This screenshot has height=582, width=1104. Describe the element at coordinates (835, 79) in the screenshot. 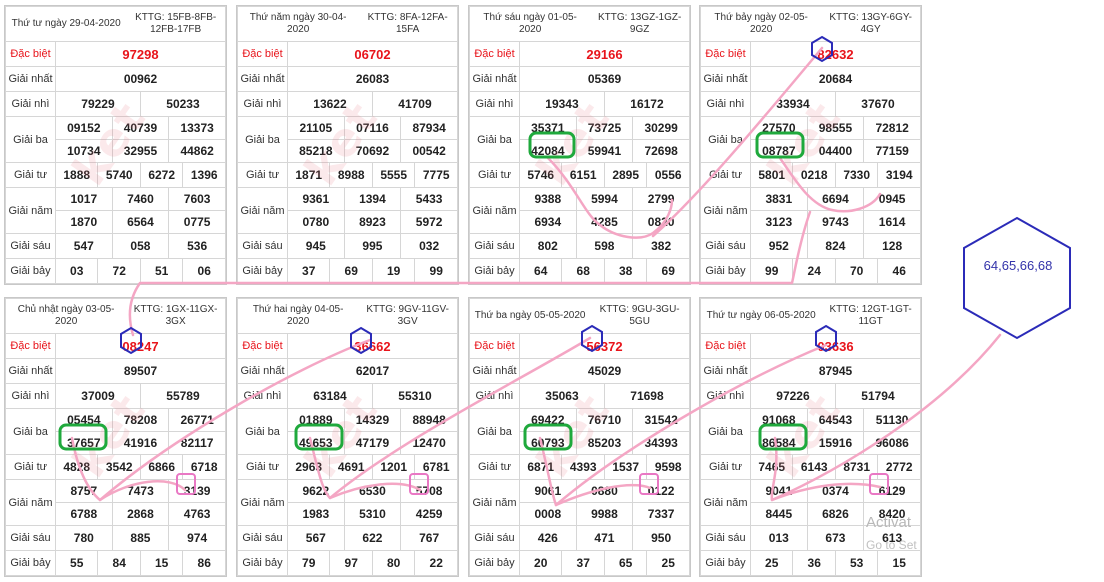

I see `prize-number: 20684` at that location.